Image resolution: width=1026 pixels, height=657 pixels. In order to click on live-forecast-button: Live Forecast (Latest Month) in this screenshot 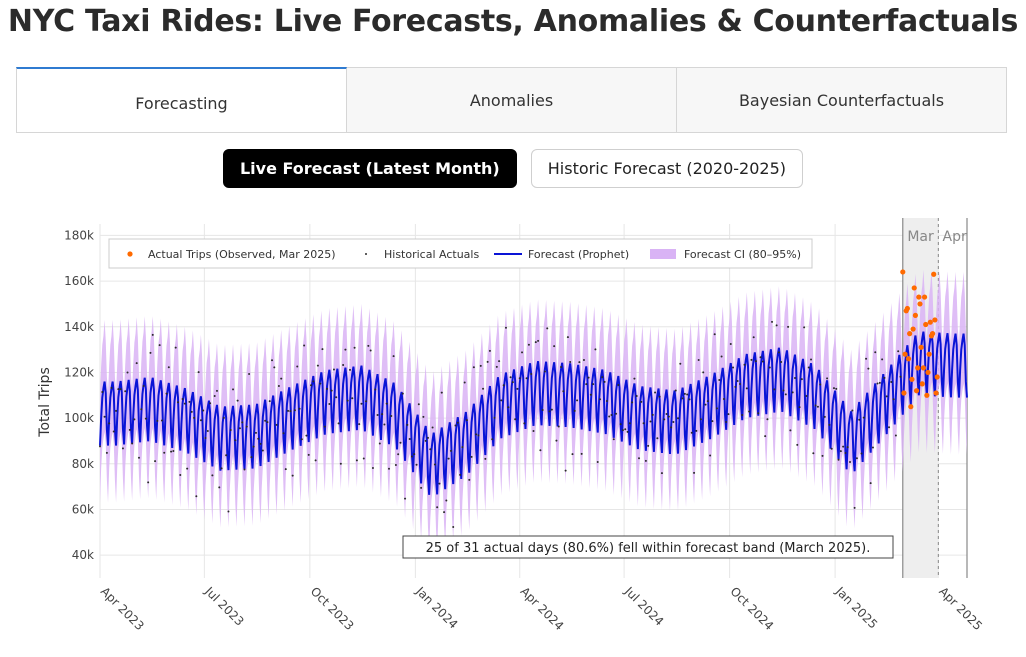, I will do `click(369, 168)`.